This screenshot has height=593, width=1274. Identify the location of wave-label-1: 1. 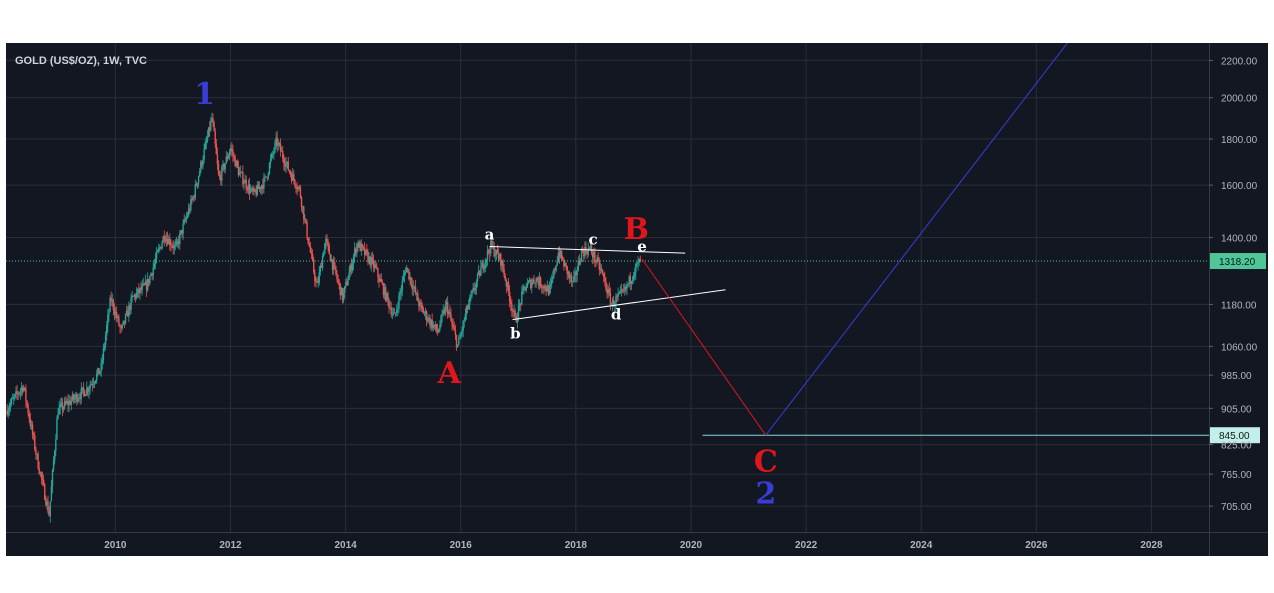
(204, 94).